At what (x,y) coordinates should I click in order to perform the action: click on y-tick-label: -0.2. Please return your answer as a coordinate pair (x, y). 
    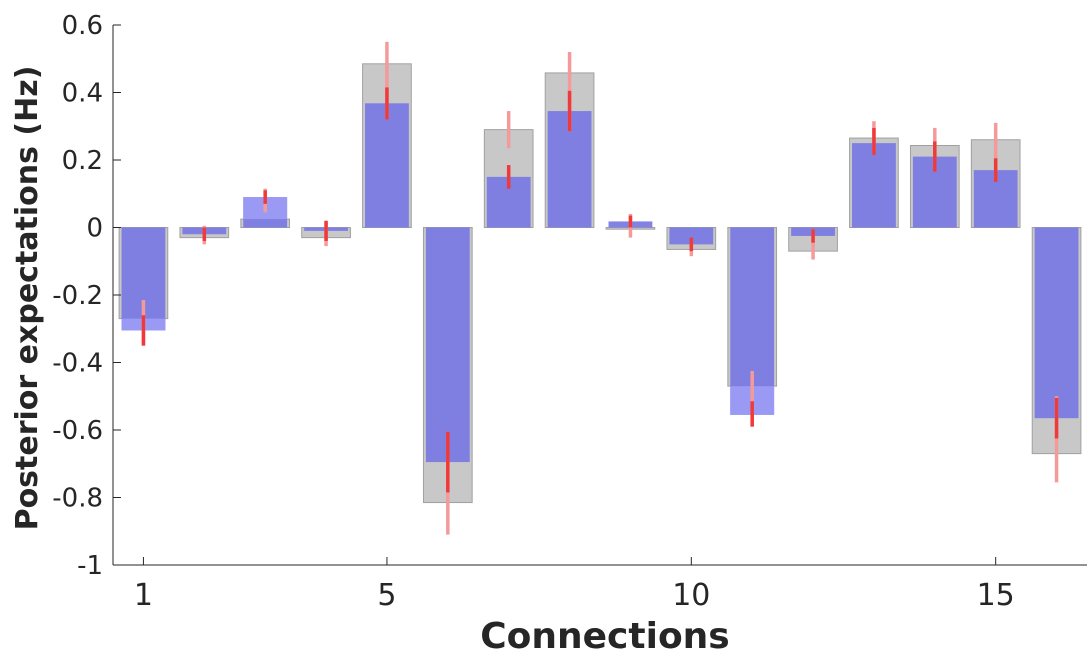
    Looking at the image, I should click on (77, 296).